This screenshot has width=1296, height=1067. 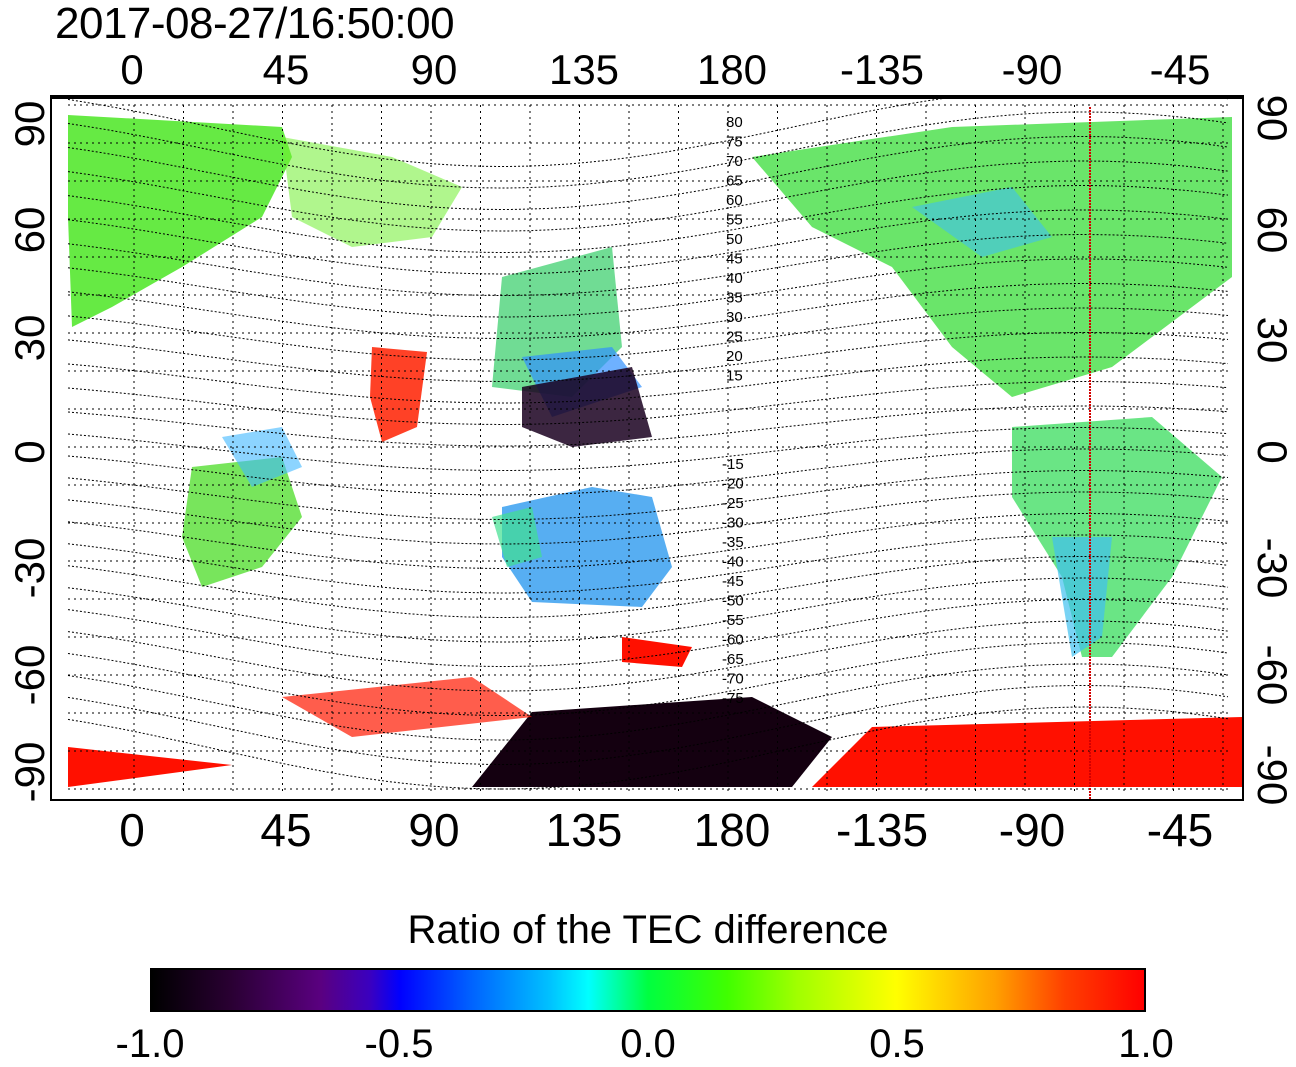 I want to click on geomag-label: -35, so click(x=733, y=542).